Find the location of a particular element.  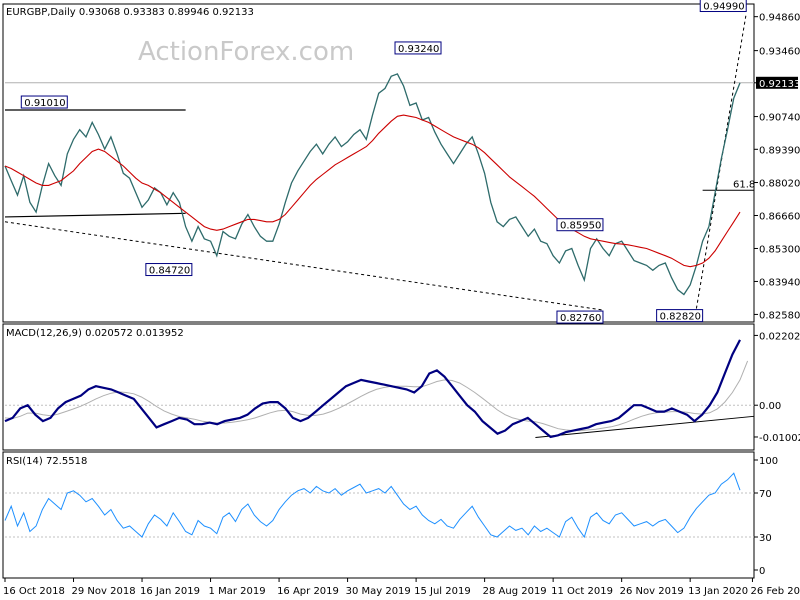

price-tick-label: 0.88020 is located at coordinates (779, 184).